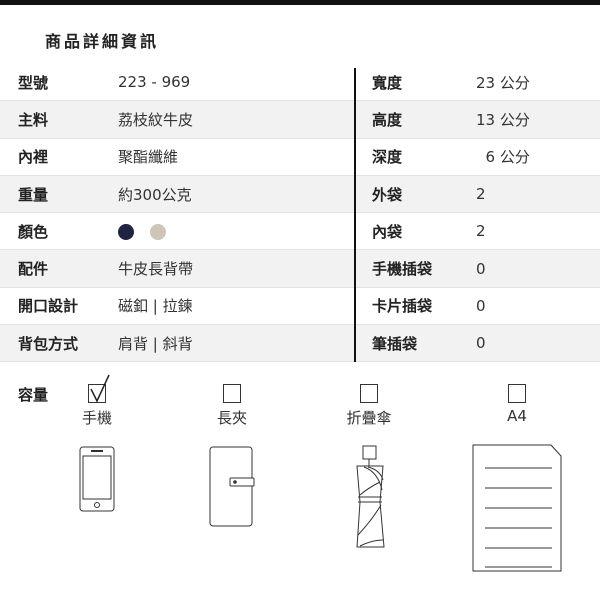  What do you see at coordinates (48, 306) in the screenshot?
I see `spec-label: 開口設計` at bounding box center [48, 306].